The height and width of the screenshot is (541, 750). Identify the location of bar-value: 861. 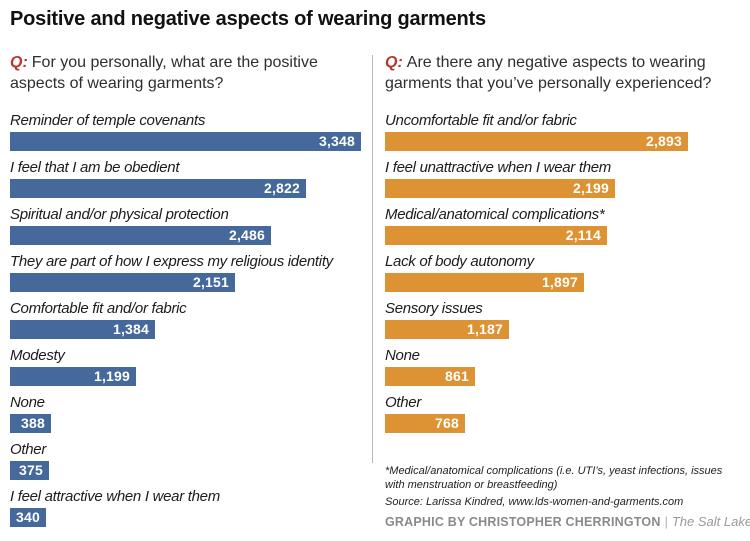
(457, 376).